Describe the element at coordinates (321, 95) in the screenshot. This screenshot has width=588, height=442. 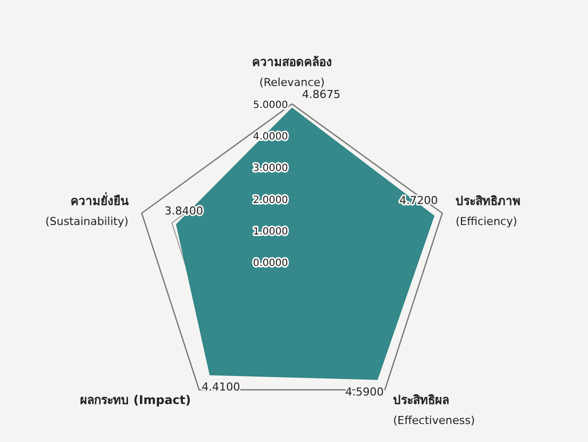
I see `data-label: 4.8675` at that location.